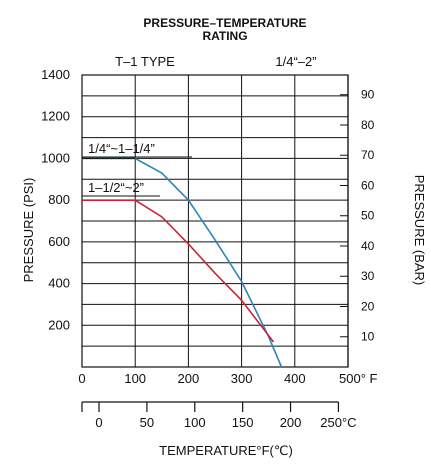 The width and height of the screenshot is (431, 464). What do you see at coordinates (121, 148) in the screenshot?
I see `series-label-small: 1/4“~1–1/4”` at bounding box center [121, 148].